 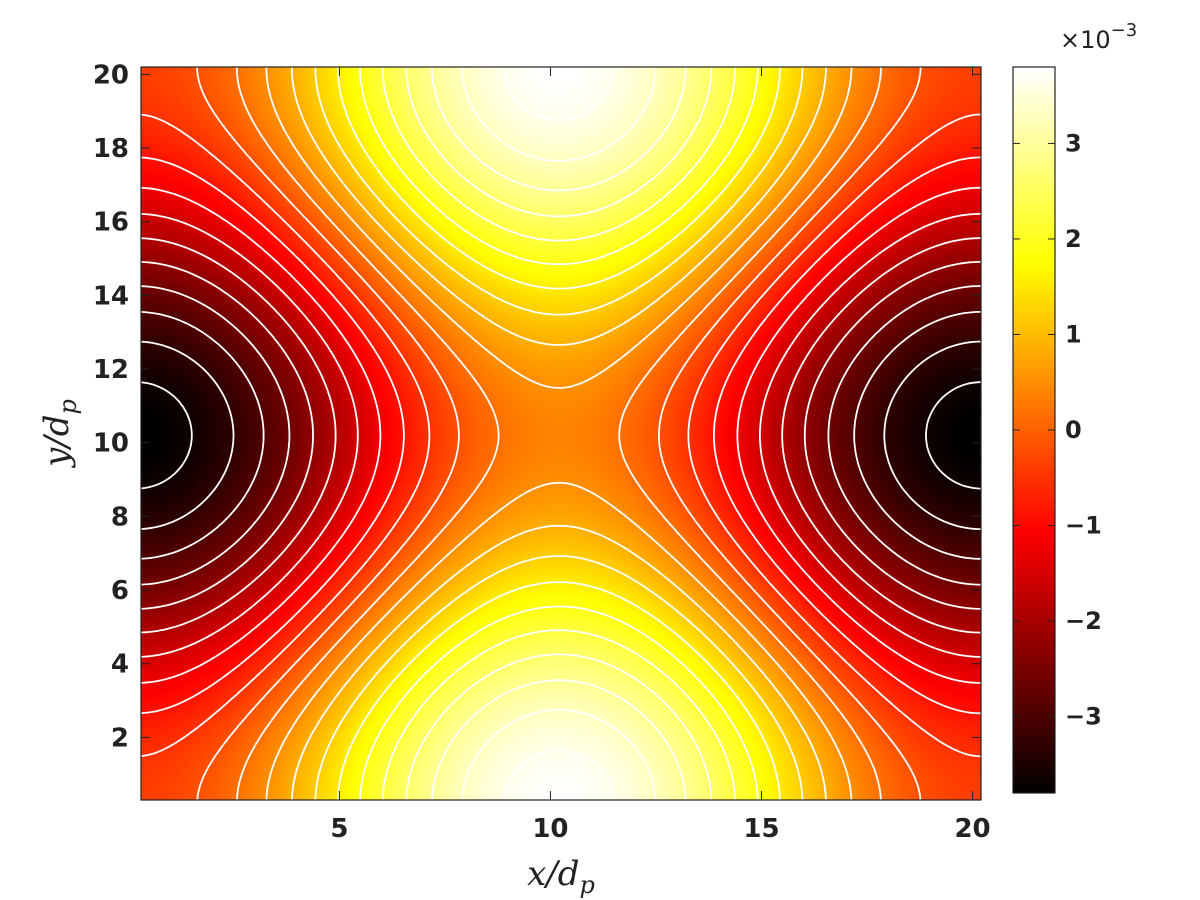 I want to click on colorbar-ticks: −3 −2 −1 0 1 2 3, so click(x=1057, y=430).